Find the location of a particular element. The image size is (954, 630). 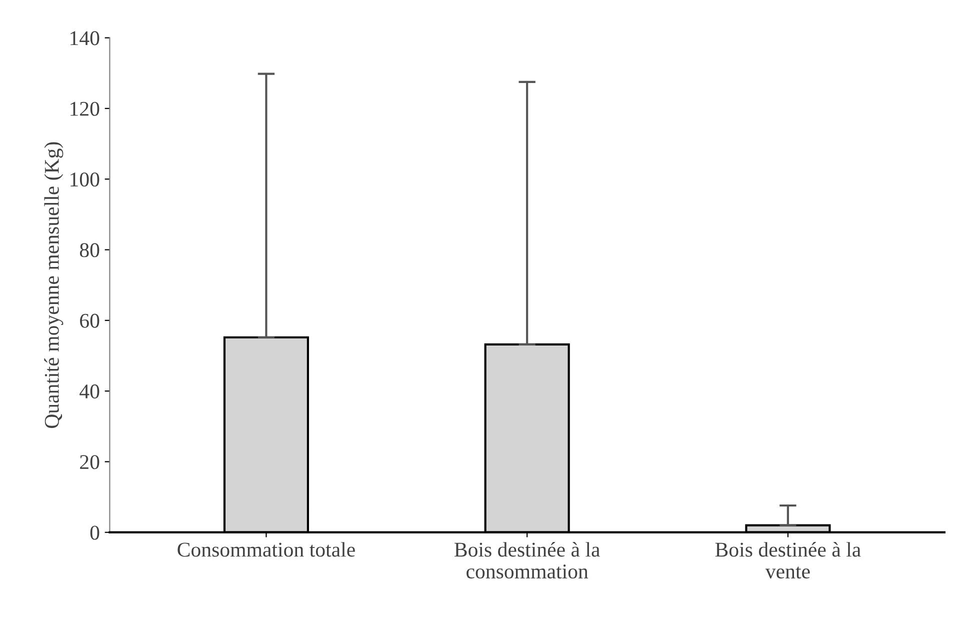

y-tick-label: 40 is located at coordinates (90, 391).